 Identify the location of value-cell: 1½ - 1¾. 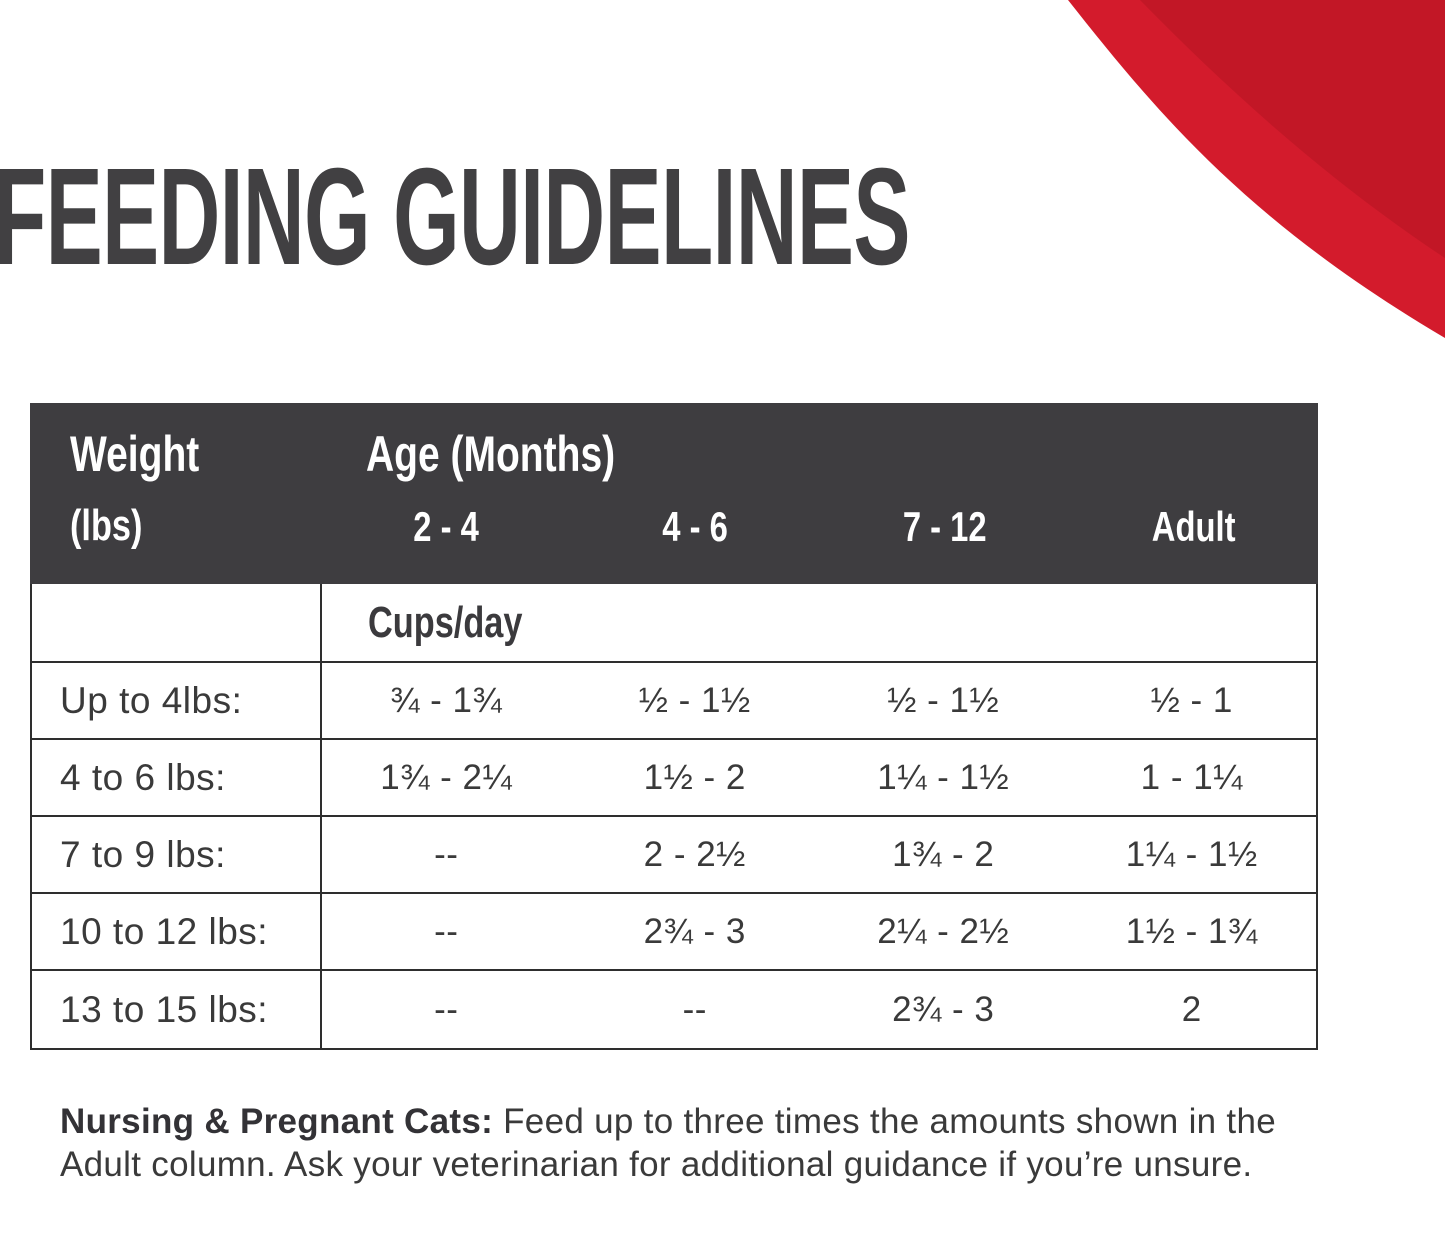
(1191, 931).